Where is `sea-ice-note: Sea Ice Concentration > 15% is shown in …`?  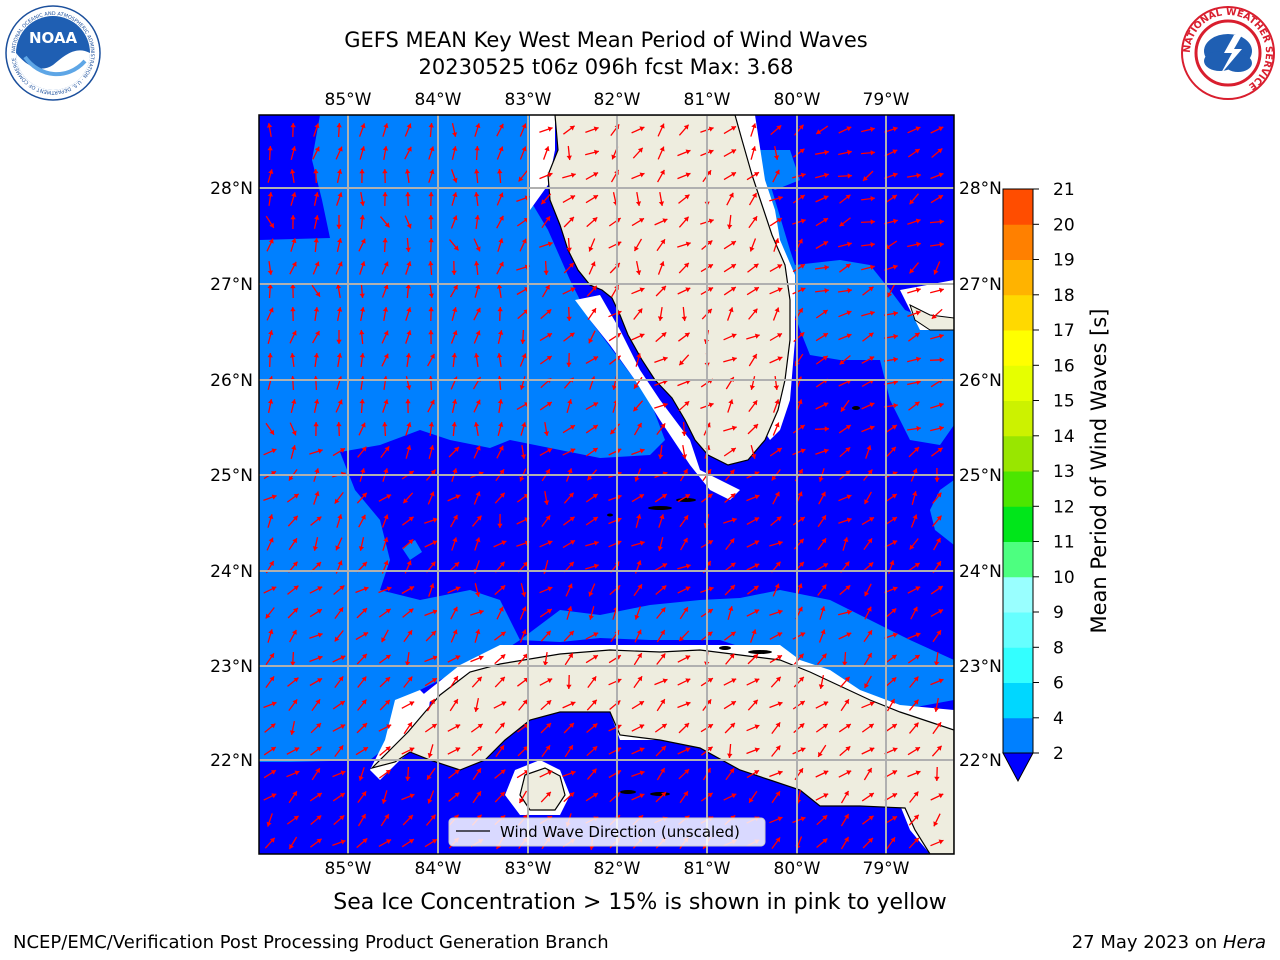
sea-ice-note: Sea Ice Concentration > 15% is shown in … is located at coordinates (640, 902).